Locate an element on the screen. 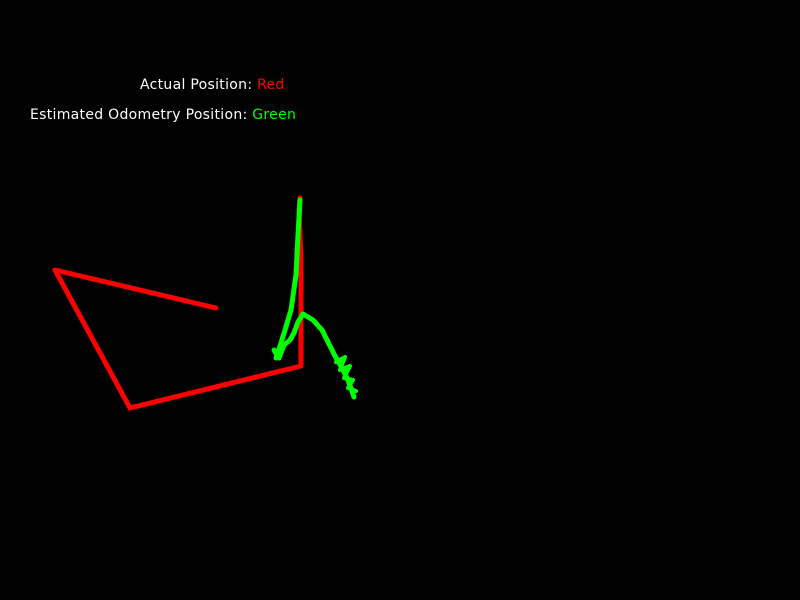  legend-estimated-position: Estimated Odometry Position: Green is located at coordinates (163, 115).